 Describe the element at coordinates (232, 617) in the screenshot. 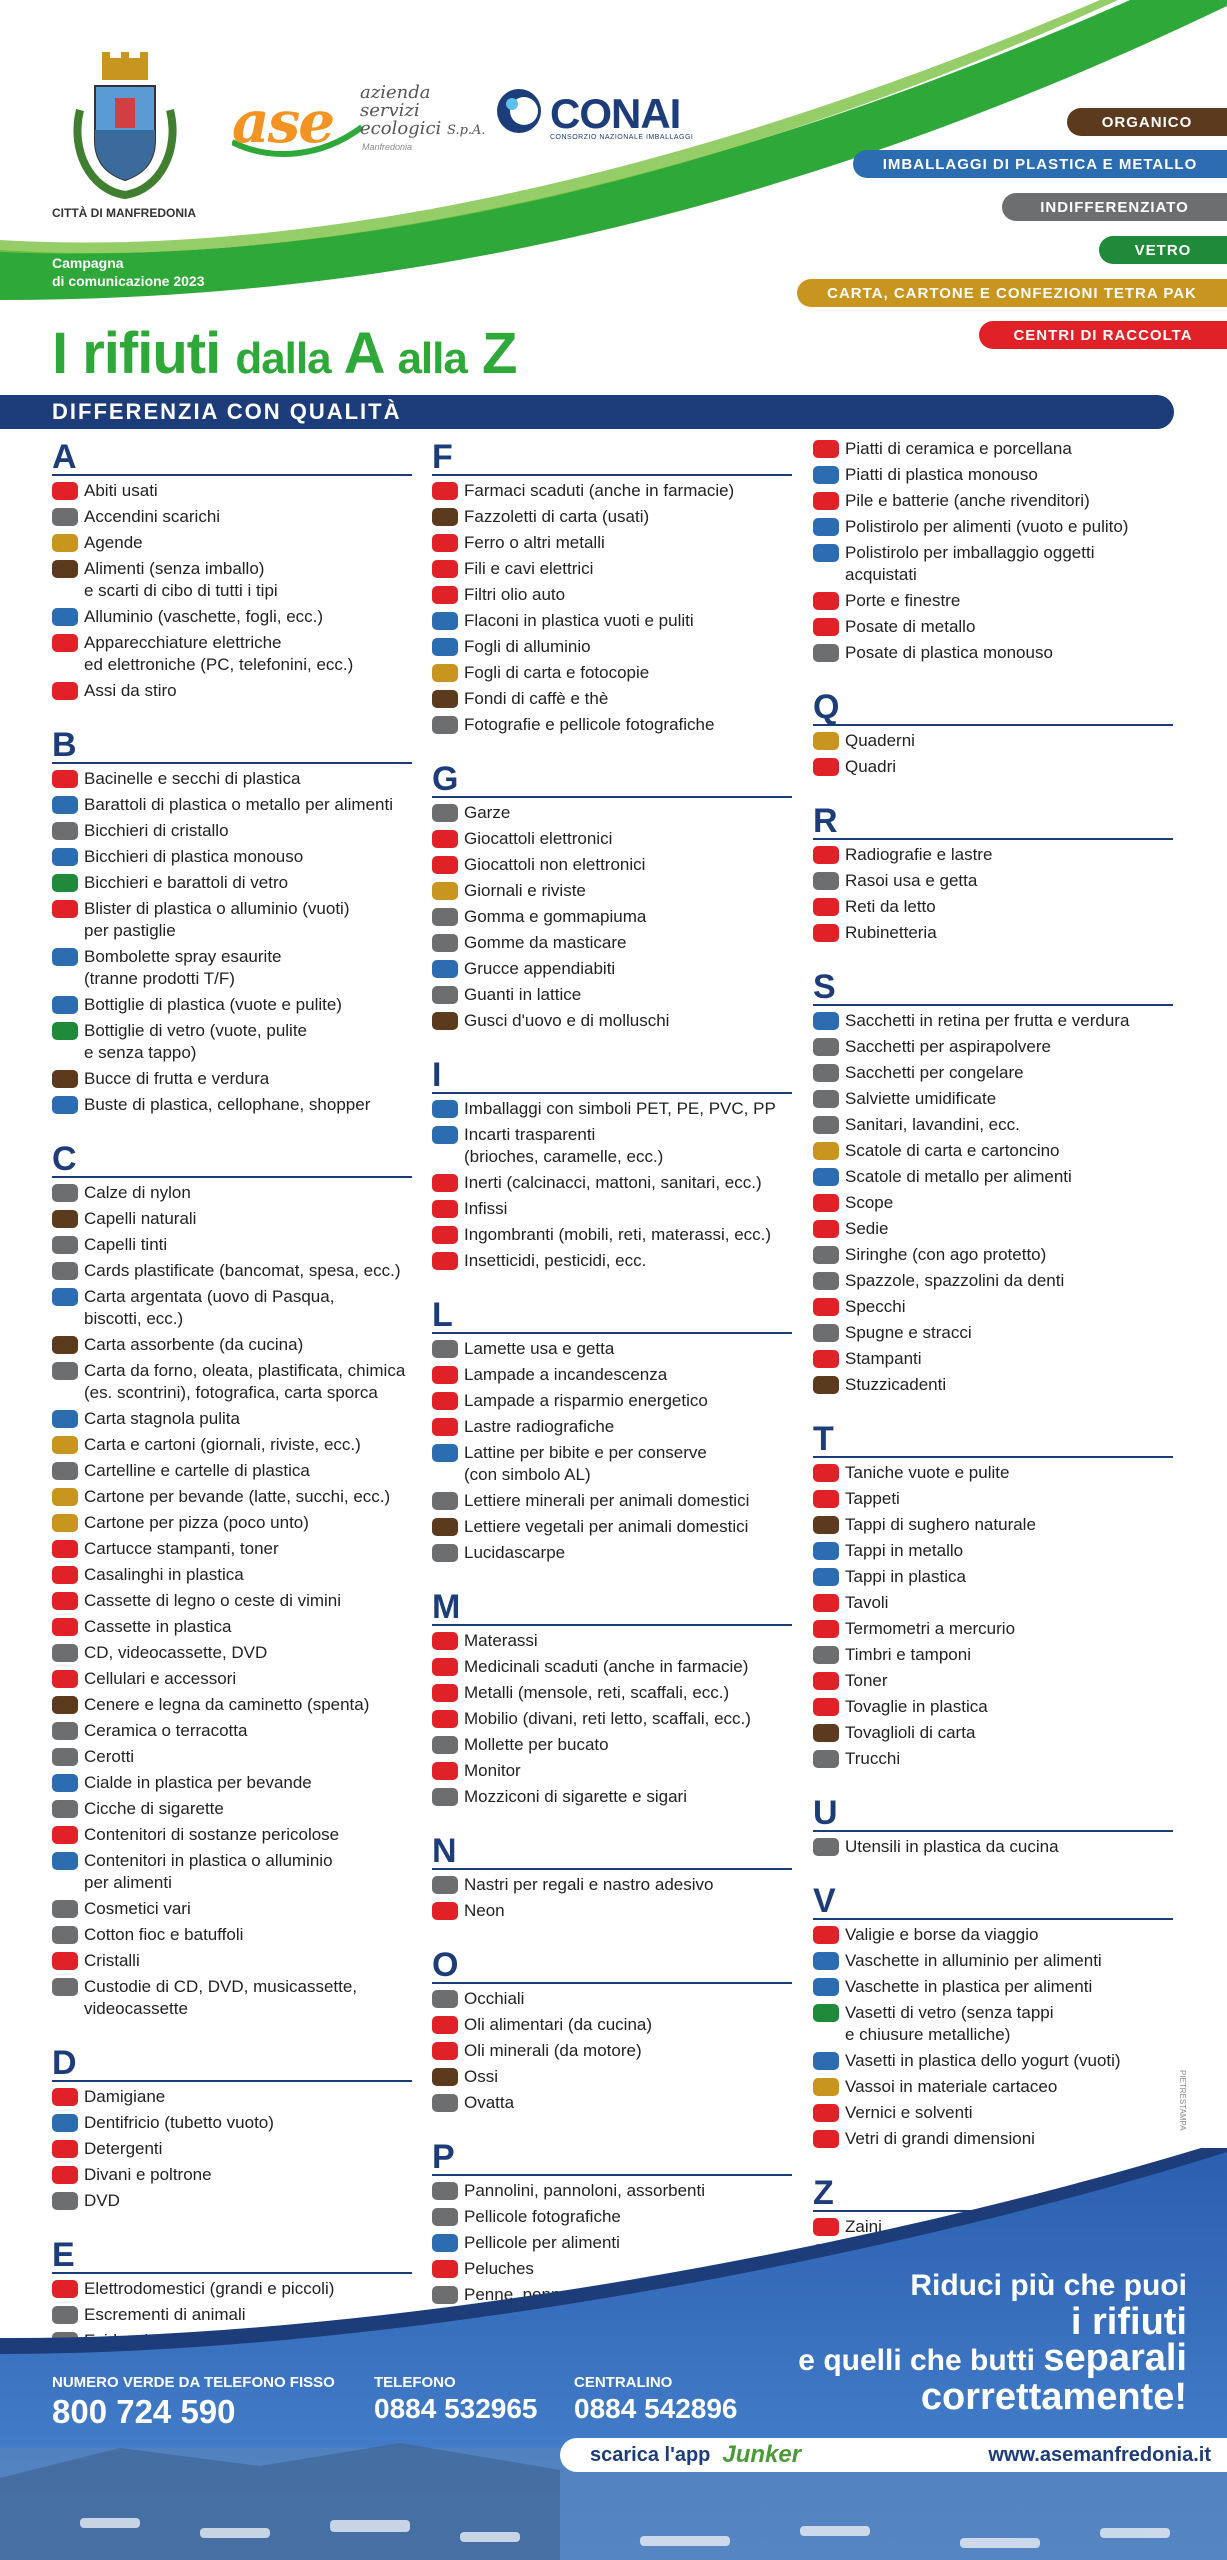

I see `waste-item: Alluminio (vaschette, fogli, ecc.)` at that location.